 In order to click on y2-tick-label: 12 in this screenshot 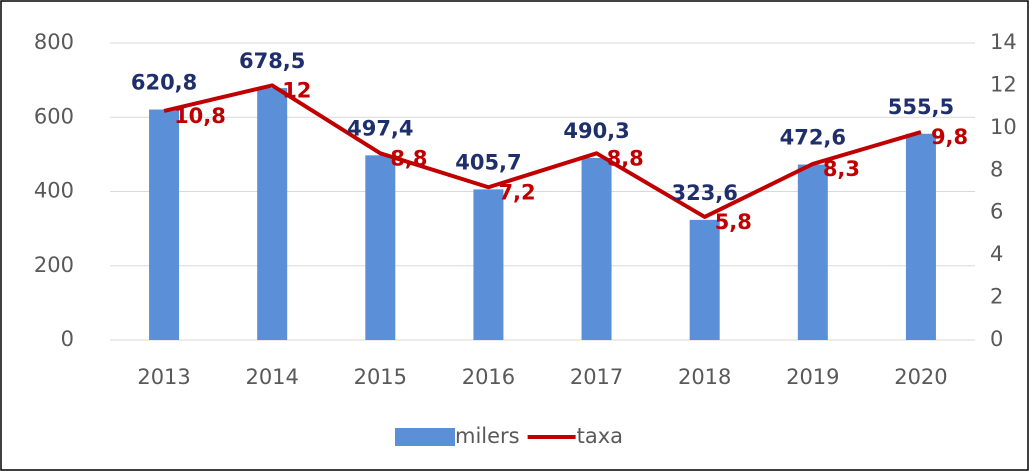, I will do `click(1003, 84)`.